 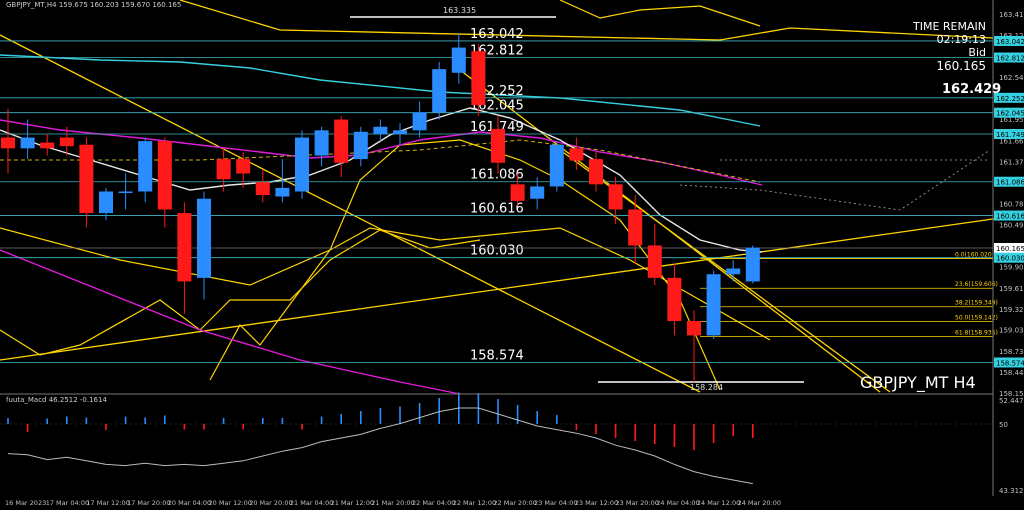 I want to click on time-label: 23 Mar 20:00, so click(x=637, y=503).